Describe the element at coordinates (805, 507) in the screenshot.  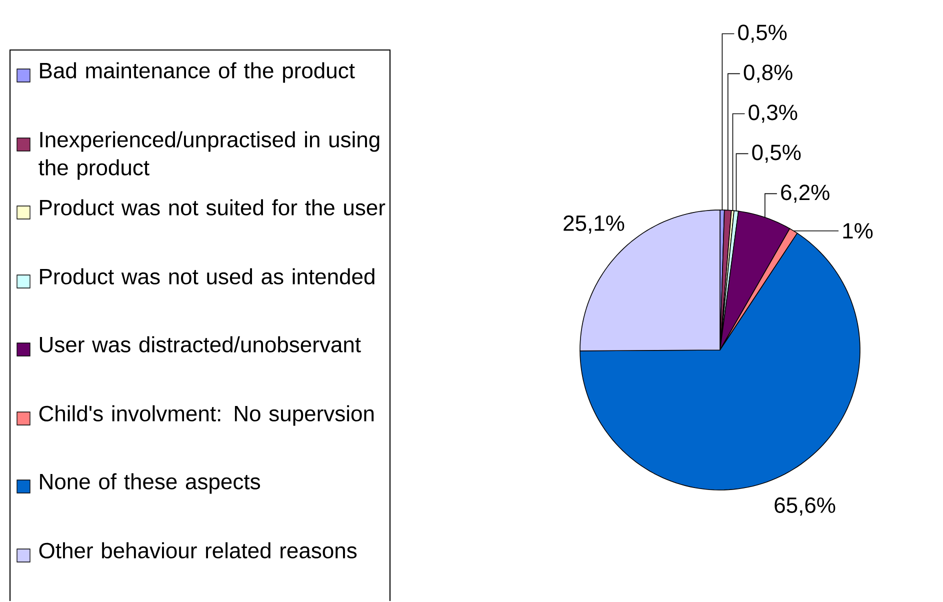
I see `data-label: 65,6%` at that location.